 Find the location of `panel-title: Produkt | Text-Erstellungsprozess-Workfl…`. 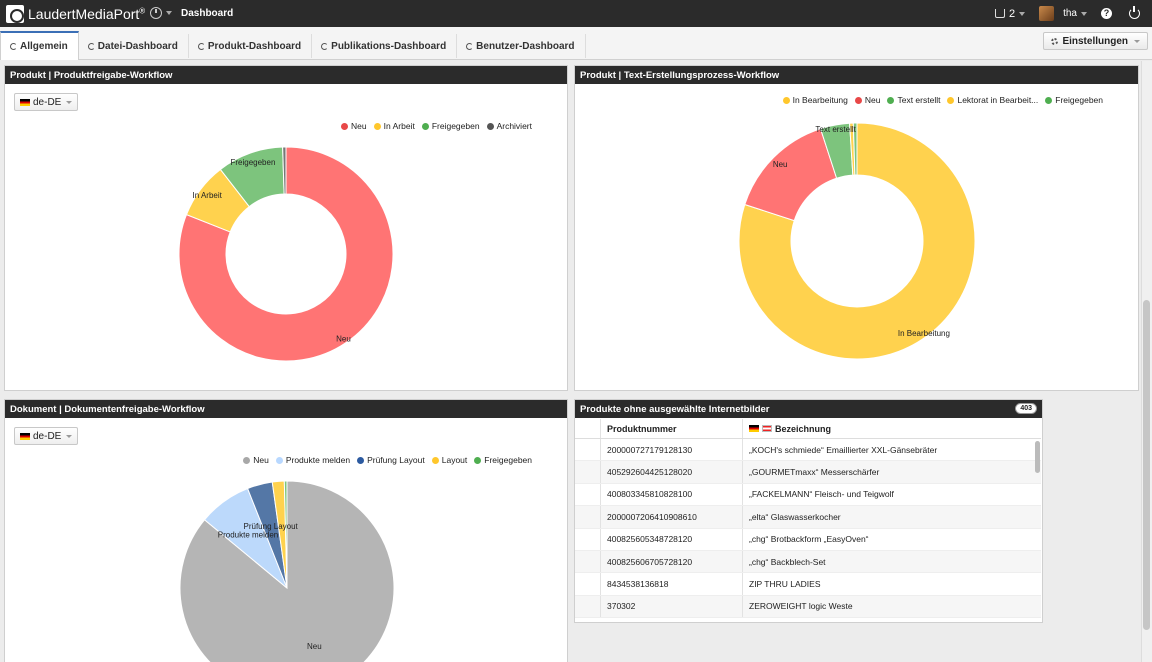

panel-title: Produkt | Text-Erstellungsprozess-Workfl… is located at coordinates (856, 75).